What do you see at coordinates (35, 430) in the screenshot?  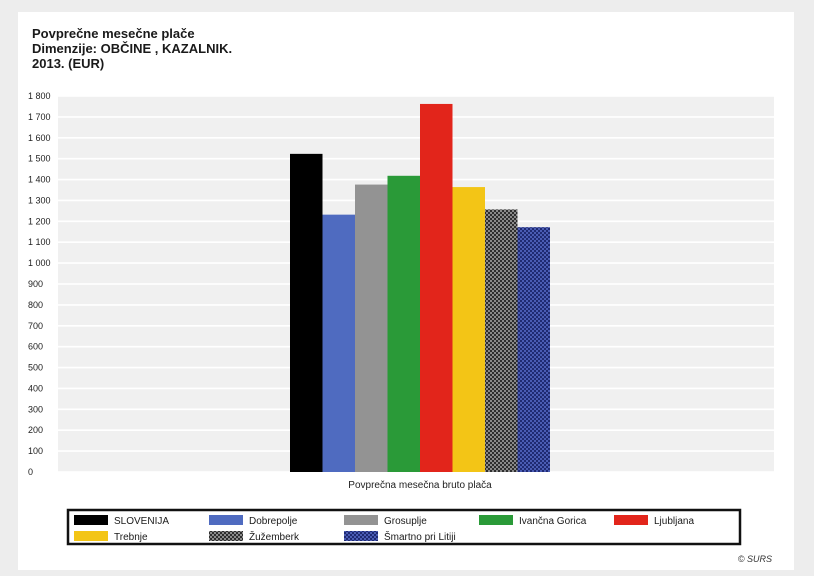 I see `y-tick-label: 200` at bounding box center [35, 430].